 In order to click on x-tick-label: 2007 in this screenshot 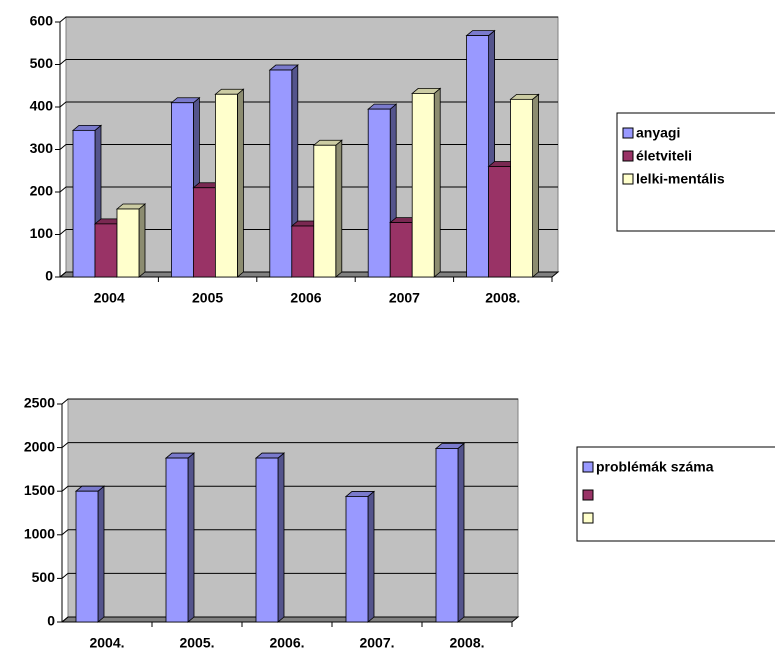, I will do `click(404, 298)`.